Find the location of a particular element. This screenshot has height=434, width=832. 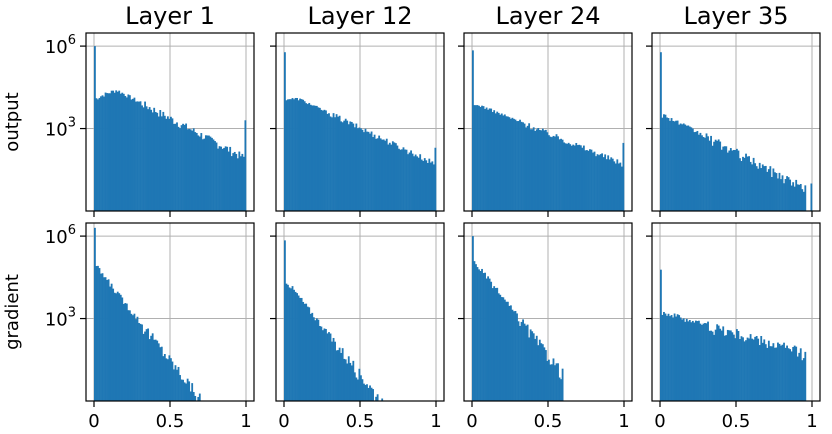

y-tick-label: 10⁶ is located at coordinates (60, 235).